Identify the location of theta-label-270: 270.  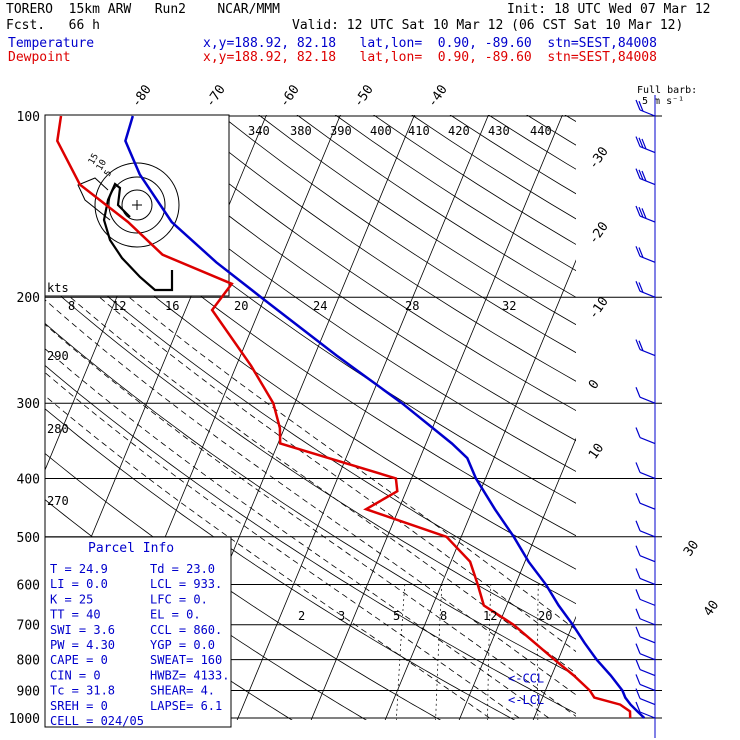
(58, 501).